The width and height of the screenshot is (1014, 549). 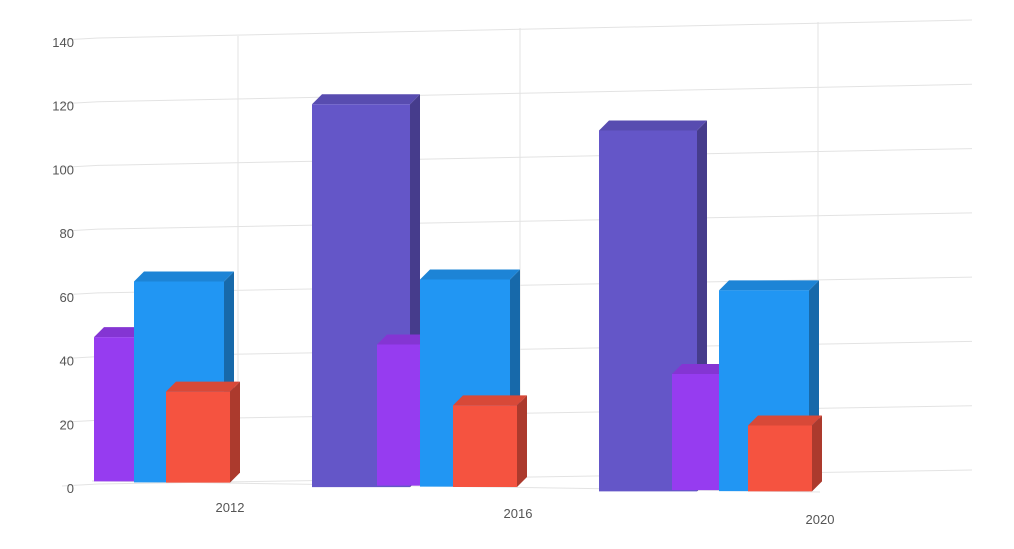 What do you see at coordinates (67, 233) in the screenshot?
I see `y-tick-label: 80` at bounding box center [67, 233].